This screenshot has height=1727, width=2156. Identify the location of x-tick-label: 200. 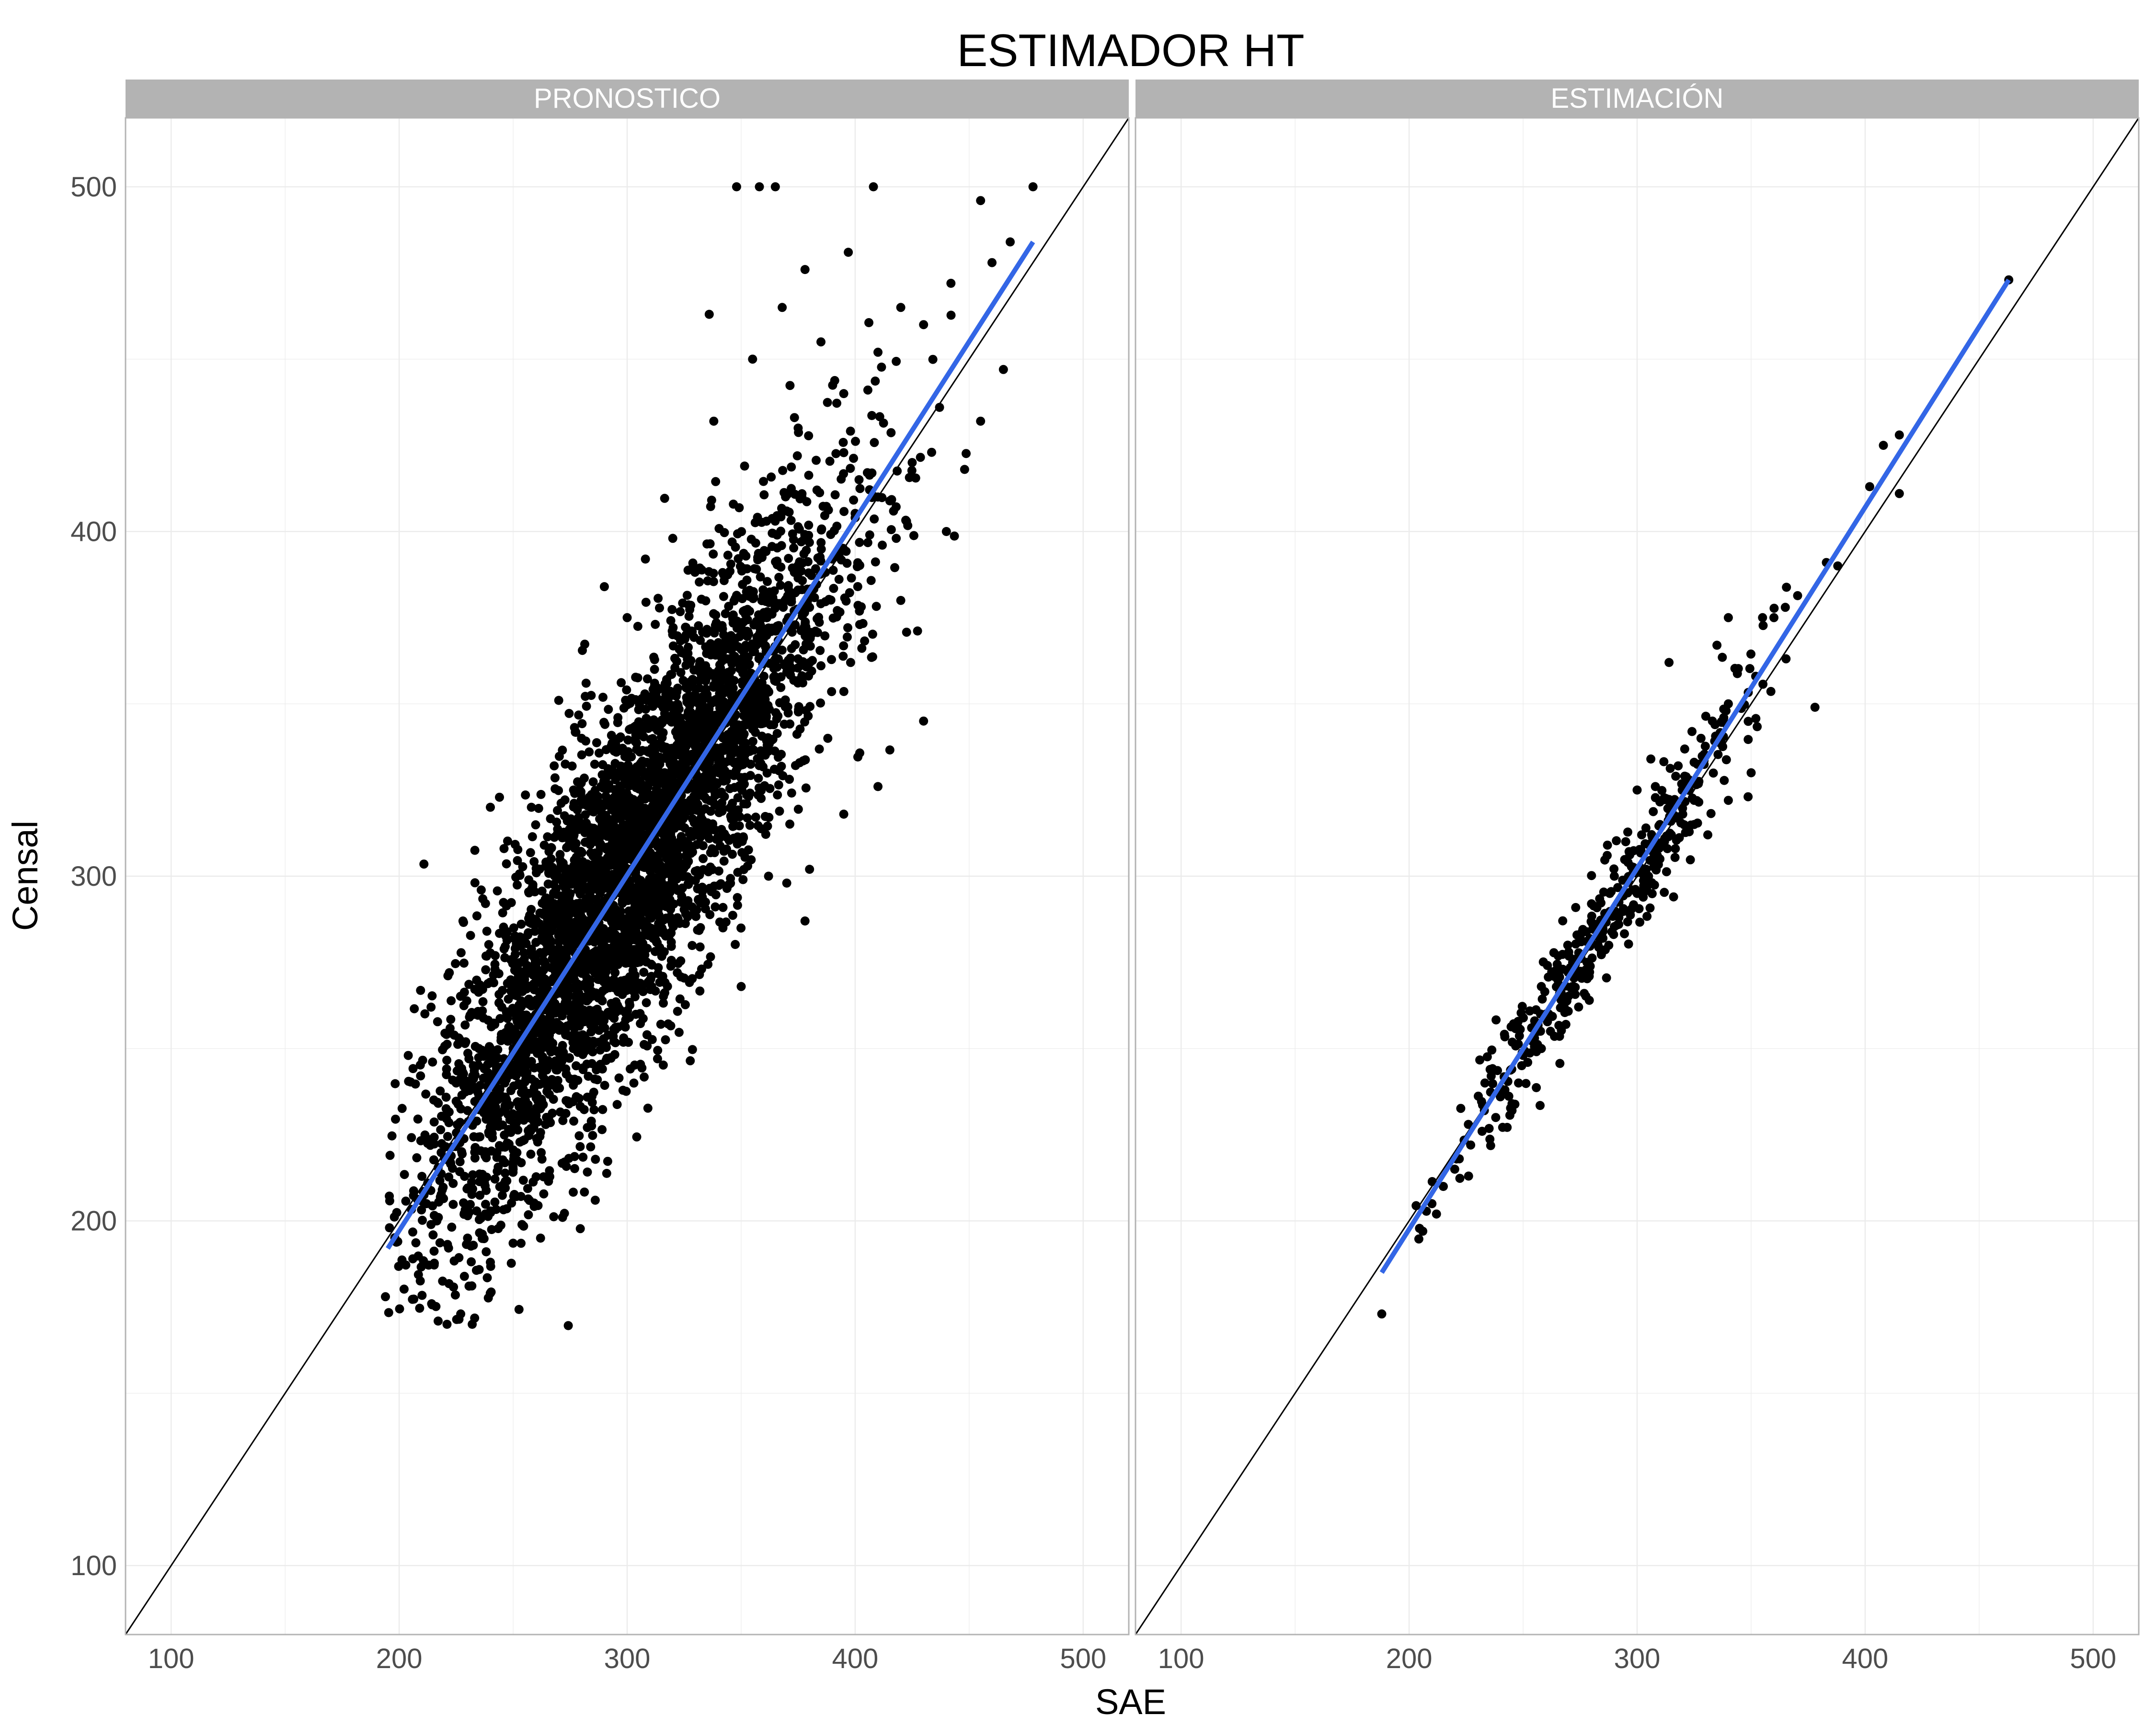
(399, 1658).